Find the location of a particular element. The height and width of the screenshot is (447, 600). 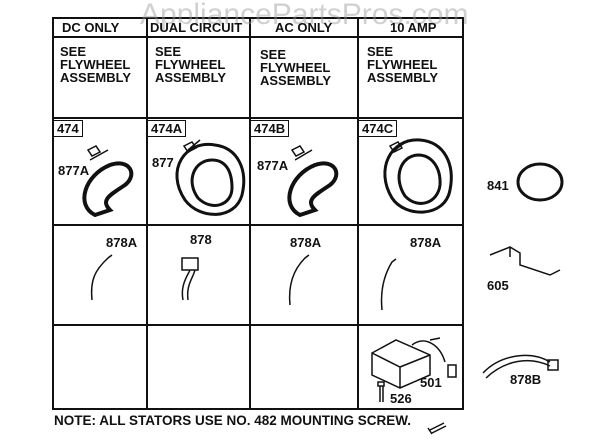

wire-878-drawing is located at coordinates (190, 279).